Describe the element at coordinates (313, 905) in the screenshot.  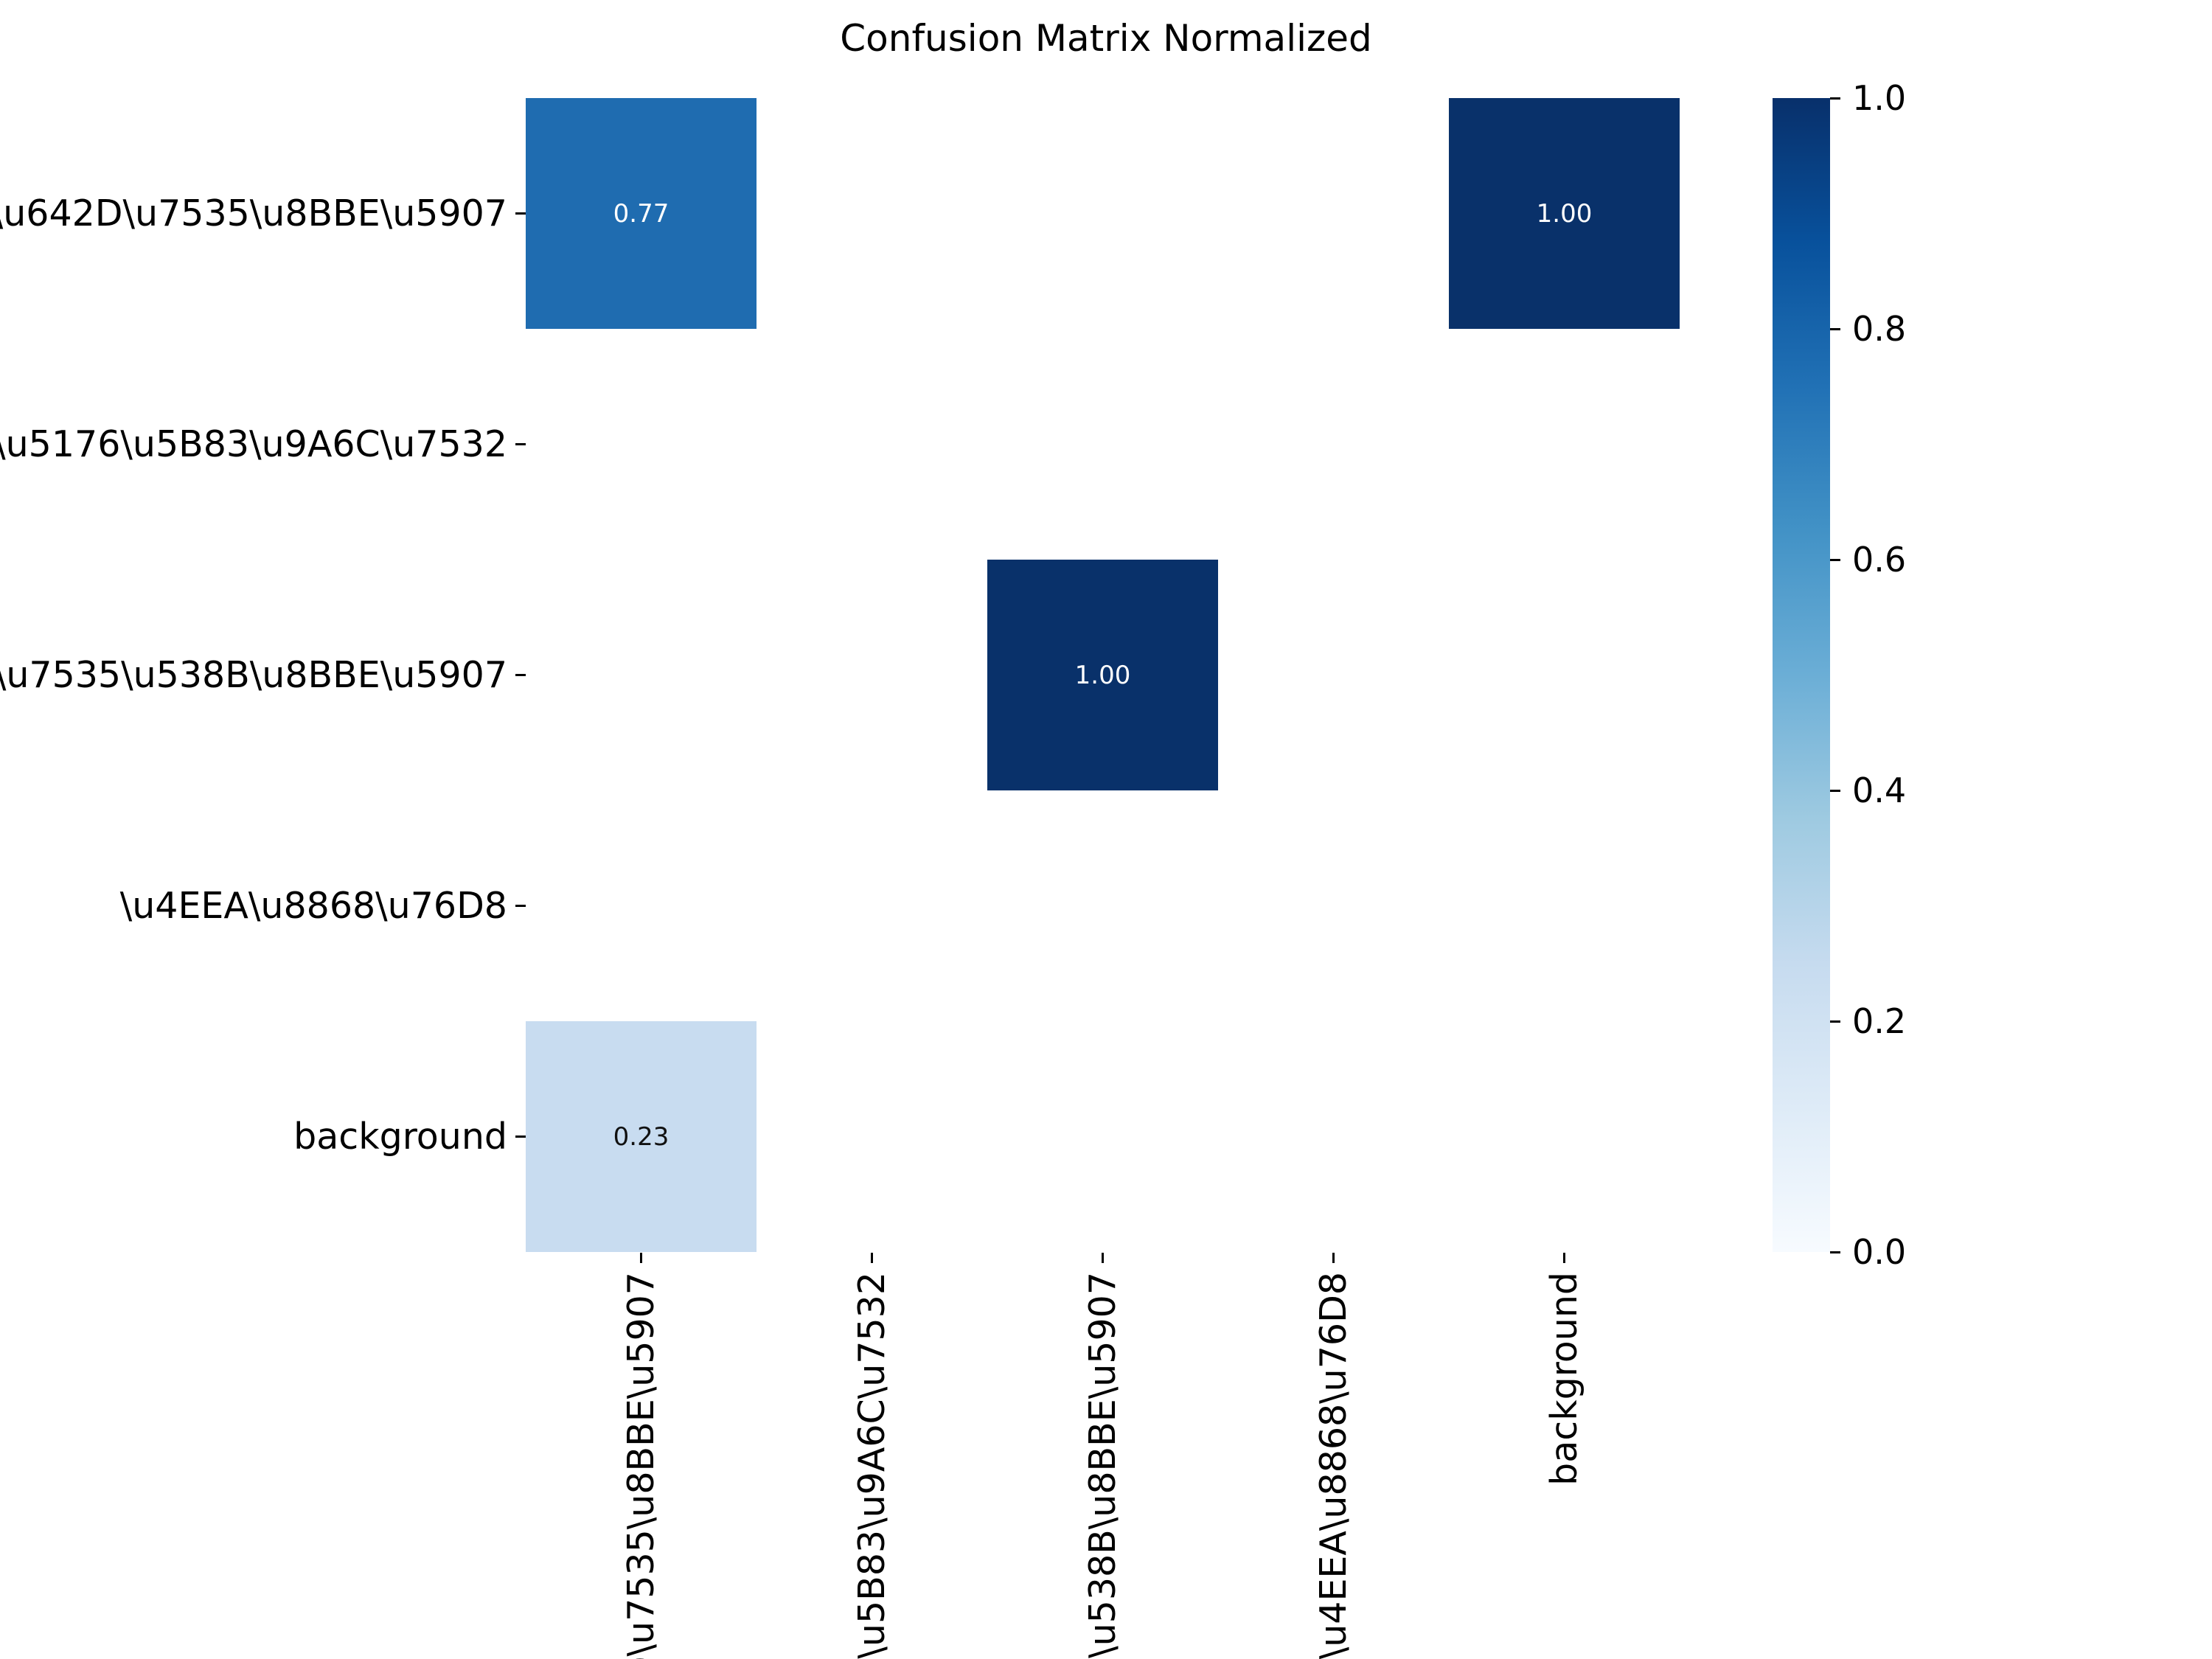
I see `y-tick-label: \u4EEA\u8868\u76D8` at that location.